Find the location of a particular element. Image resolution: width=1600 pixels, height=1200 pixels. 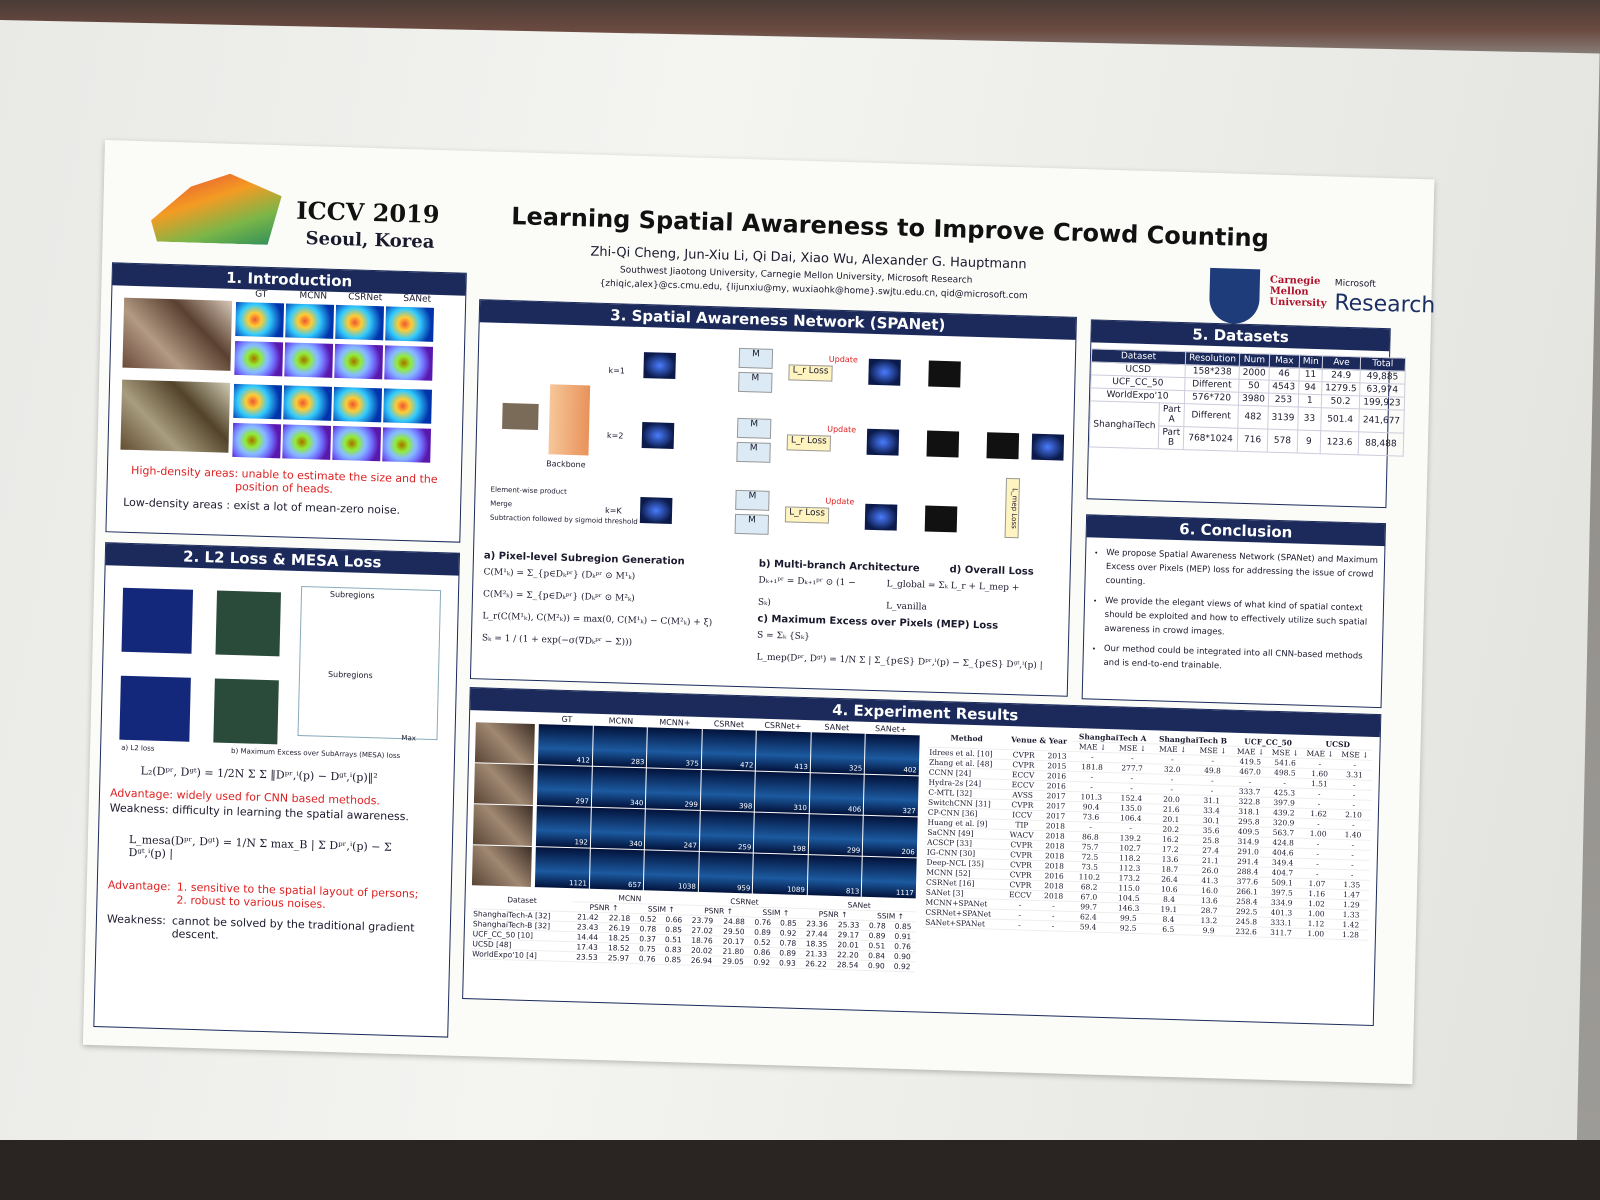

table-cell: 311.7 is located at coordinates (1281, 933).